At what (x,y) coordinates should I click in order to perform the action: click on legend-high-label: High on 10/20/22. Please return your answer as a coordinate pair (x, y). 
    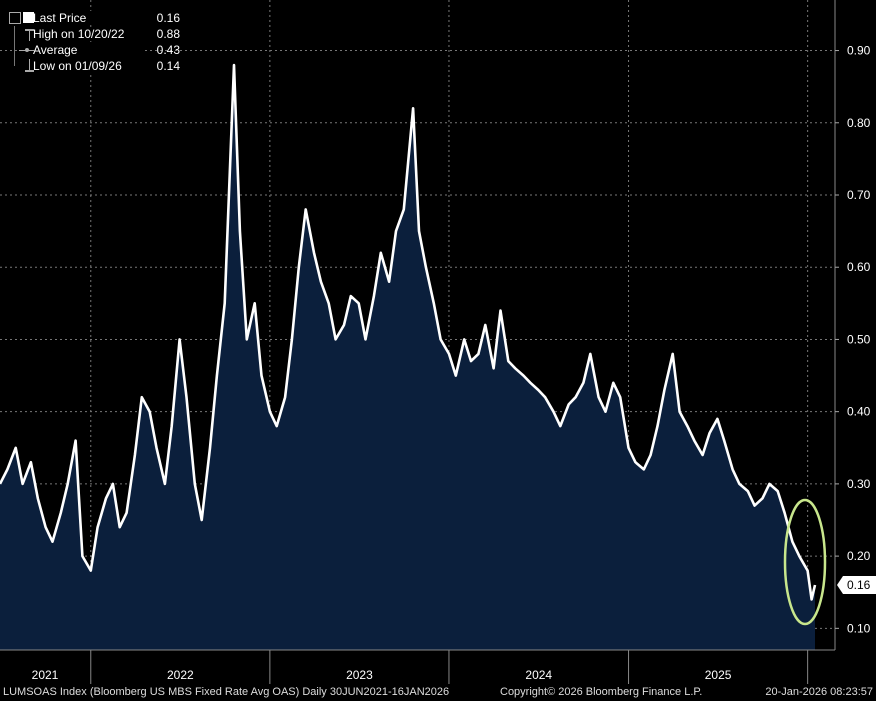
    Looking at the image, I should click on (88, 34).